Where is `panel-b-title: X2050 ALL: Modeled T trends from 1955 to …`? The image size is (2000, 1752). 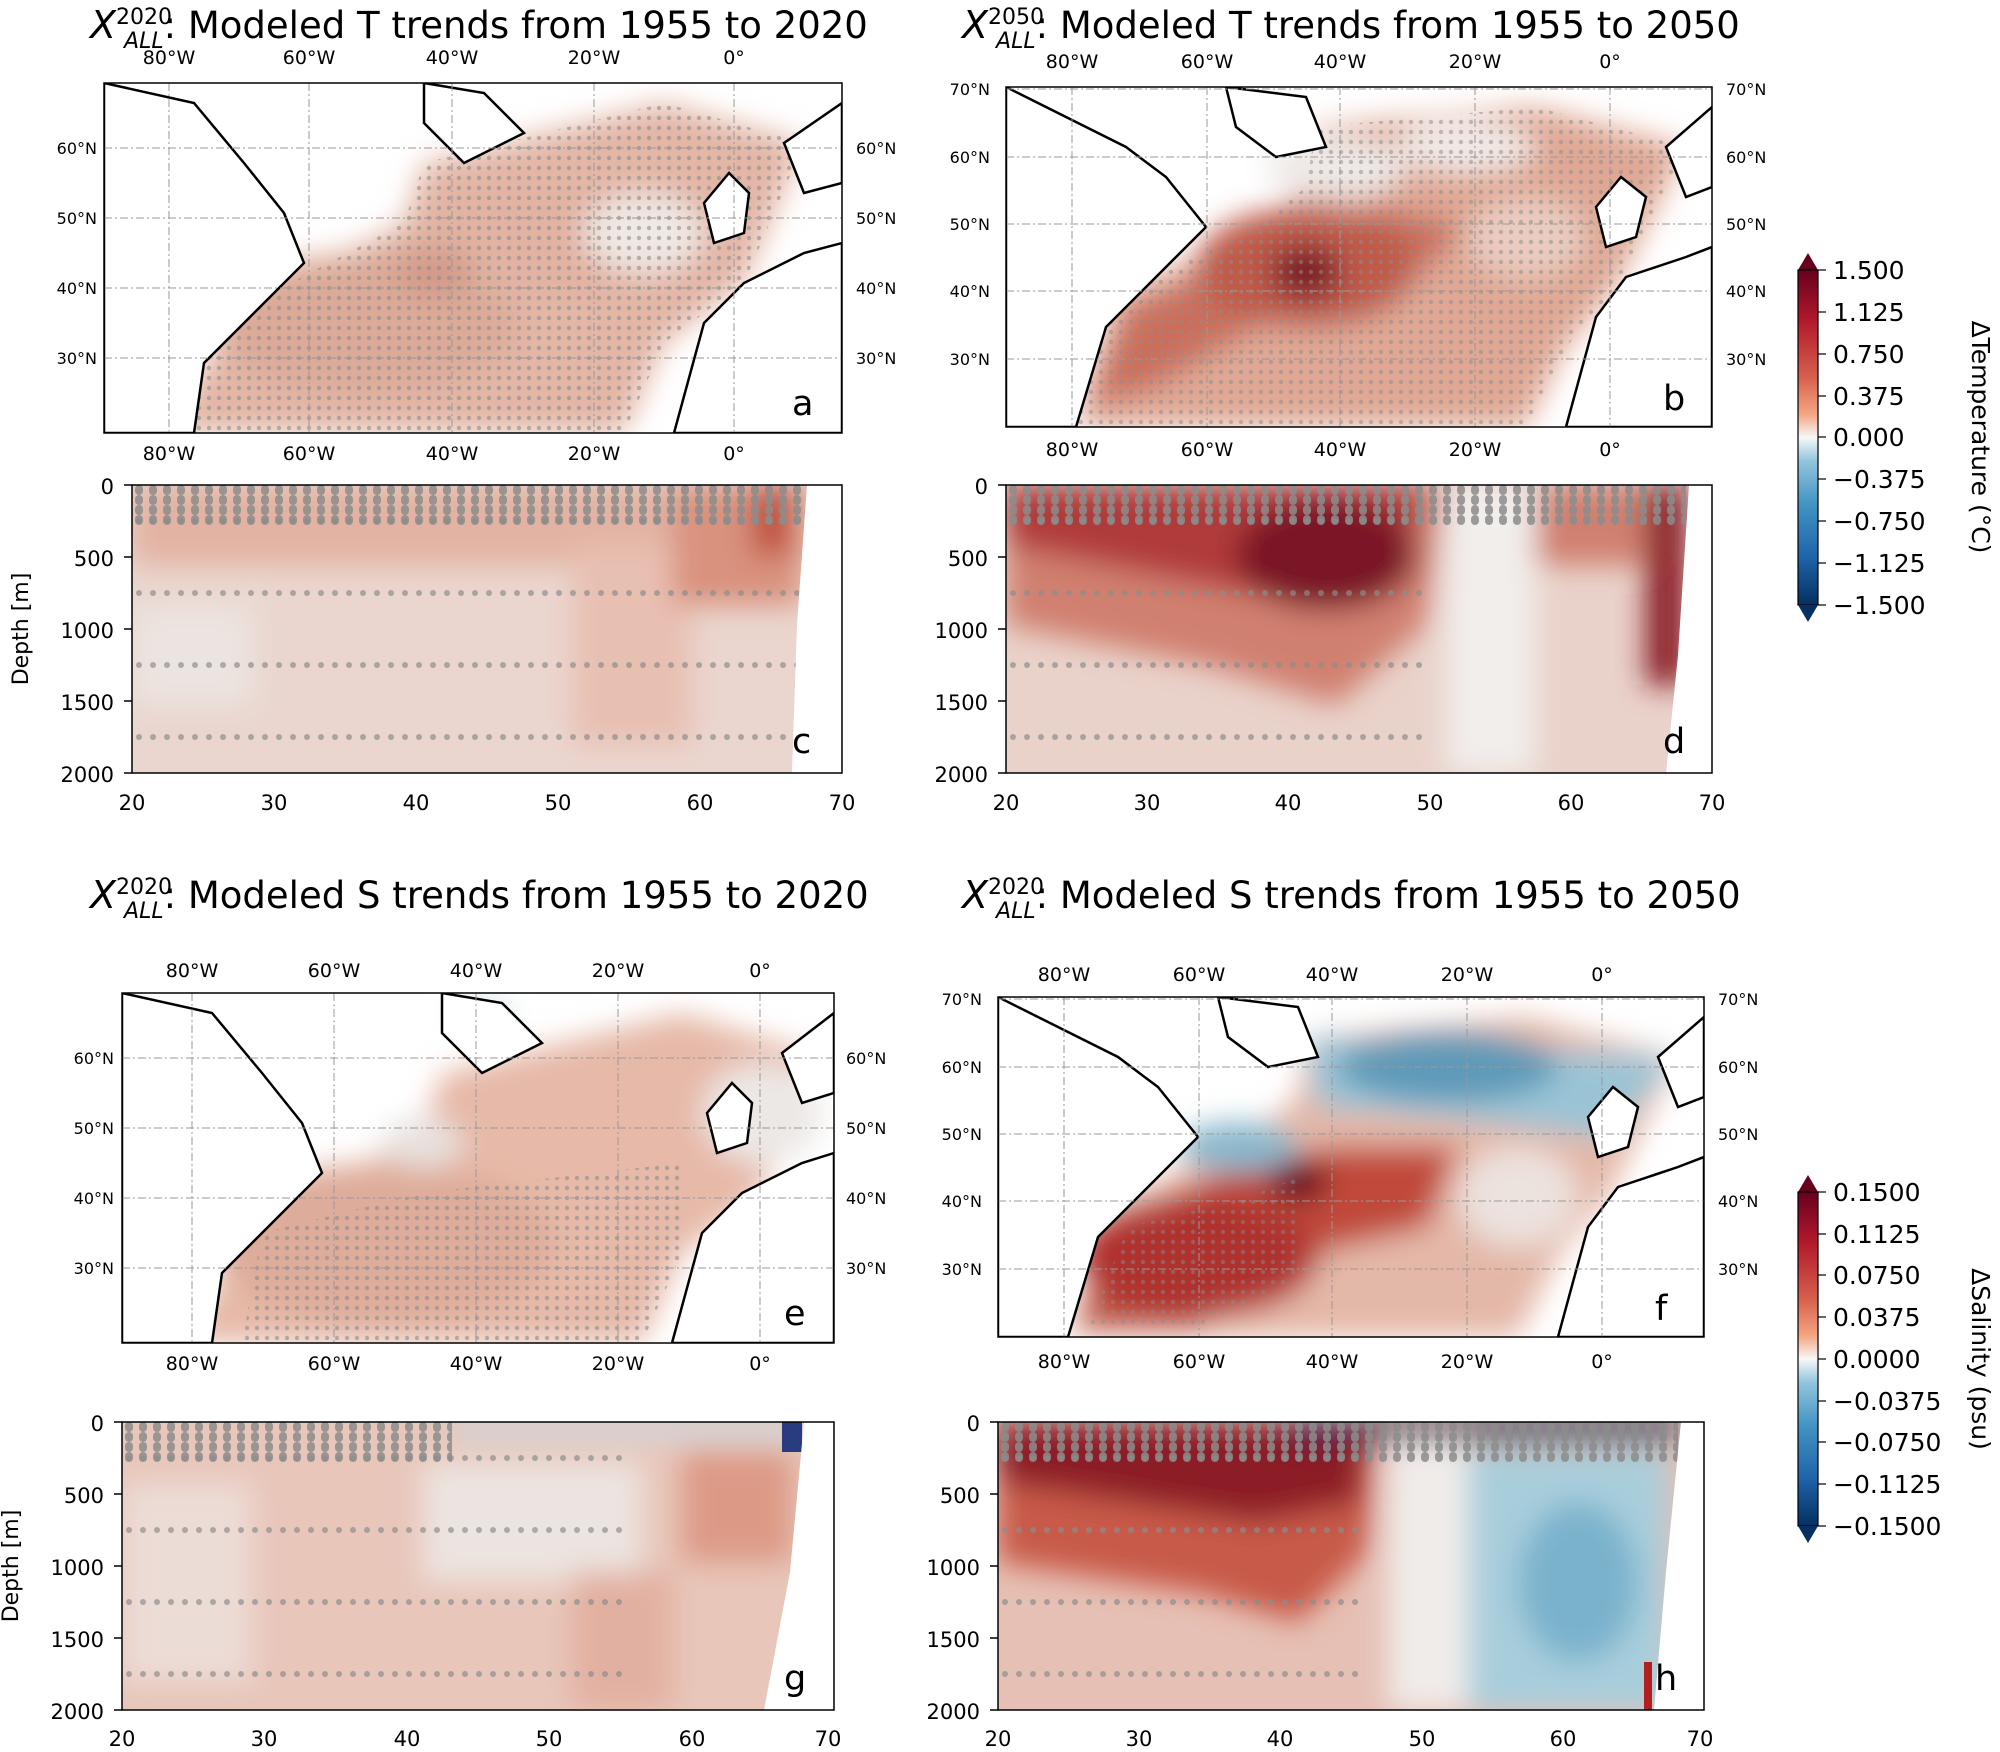
panel-b-title: X2050 ALL: Modeled T trends from 1955 to … is located at coordinates (1350, 28).